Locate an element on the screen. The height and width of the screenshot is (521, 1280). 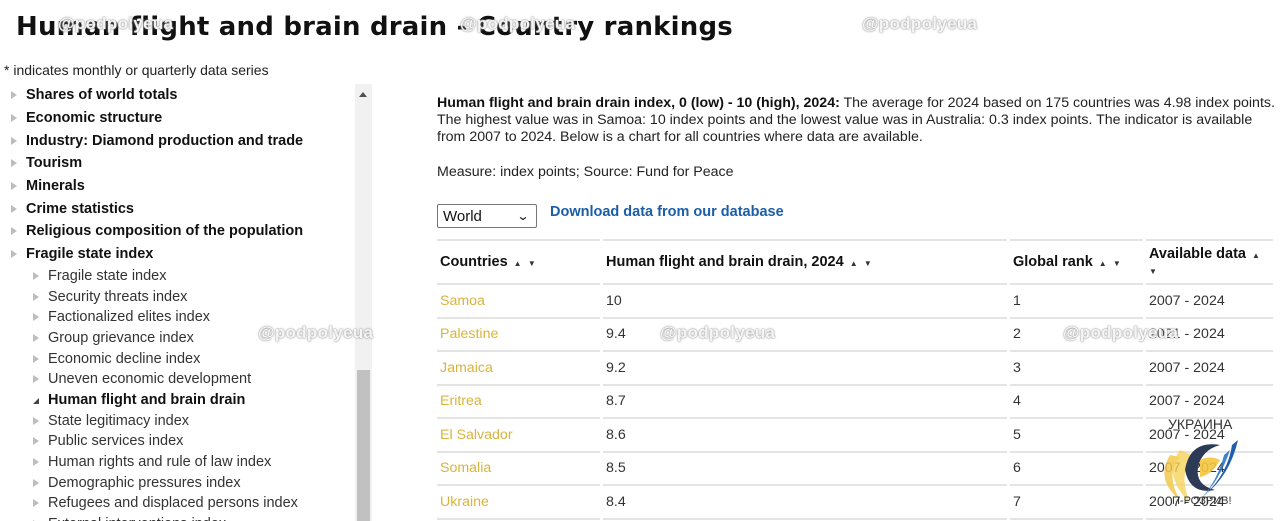
country-link: Ukraine is located at coordinates (464, 501).